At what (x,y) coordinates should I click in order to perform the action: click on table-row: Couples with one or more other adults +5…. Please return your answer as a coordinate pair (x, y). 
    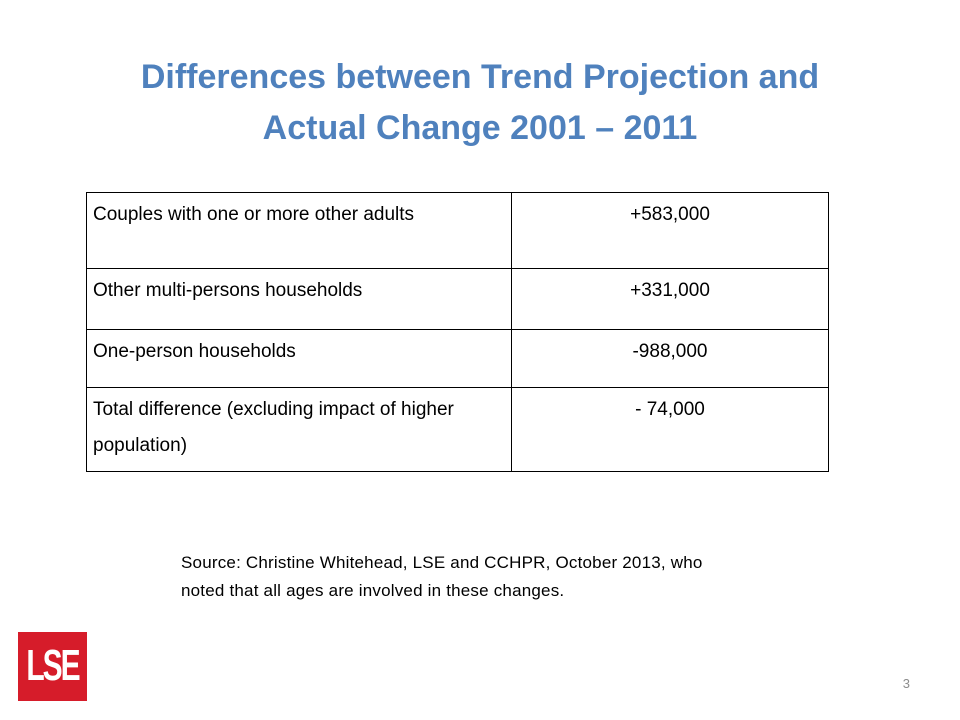
    Looking at the image, I should click on (457, 230).